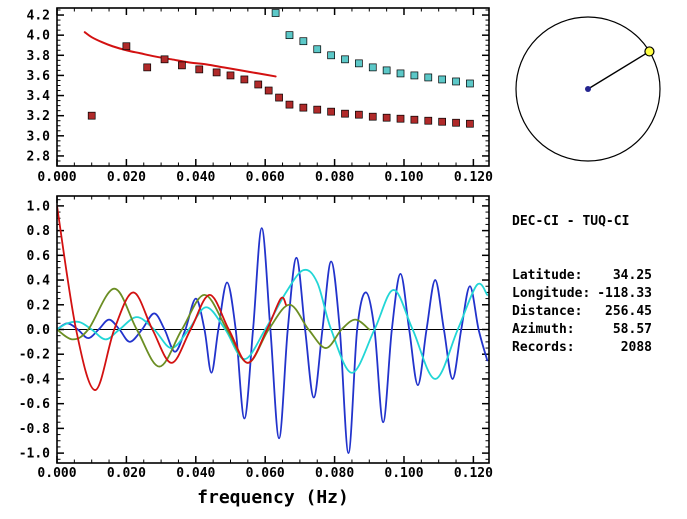 The width and height of the screenshot is (687, 519). What do you see at coordinates (38, 305) in the screenshot?
I see `y-tick-label: 0.2` at bounding box center [38, 305].